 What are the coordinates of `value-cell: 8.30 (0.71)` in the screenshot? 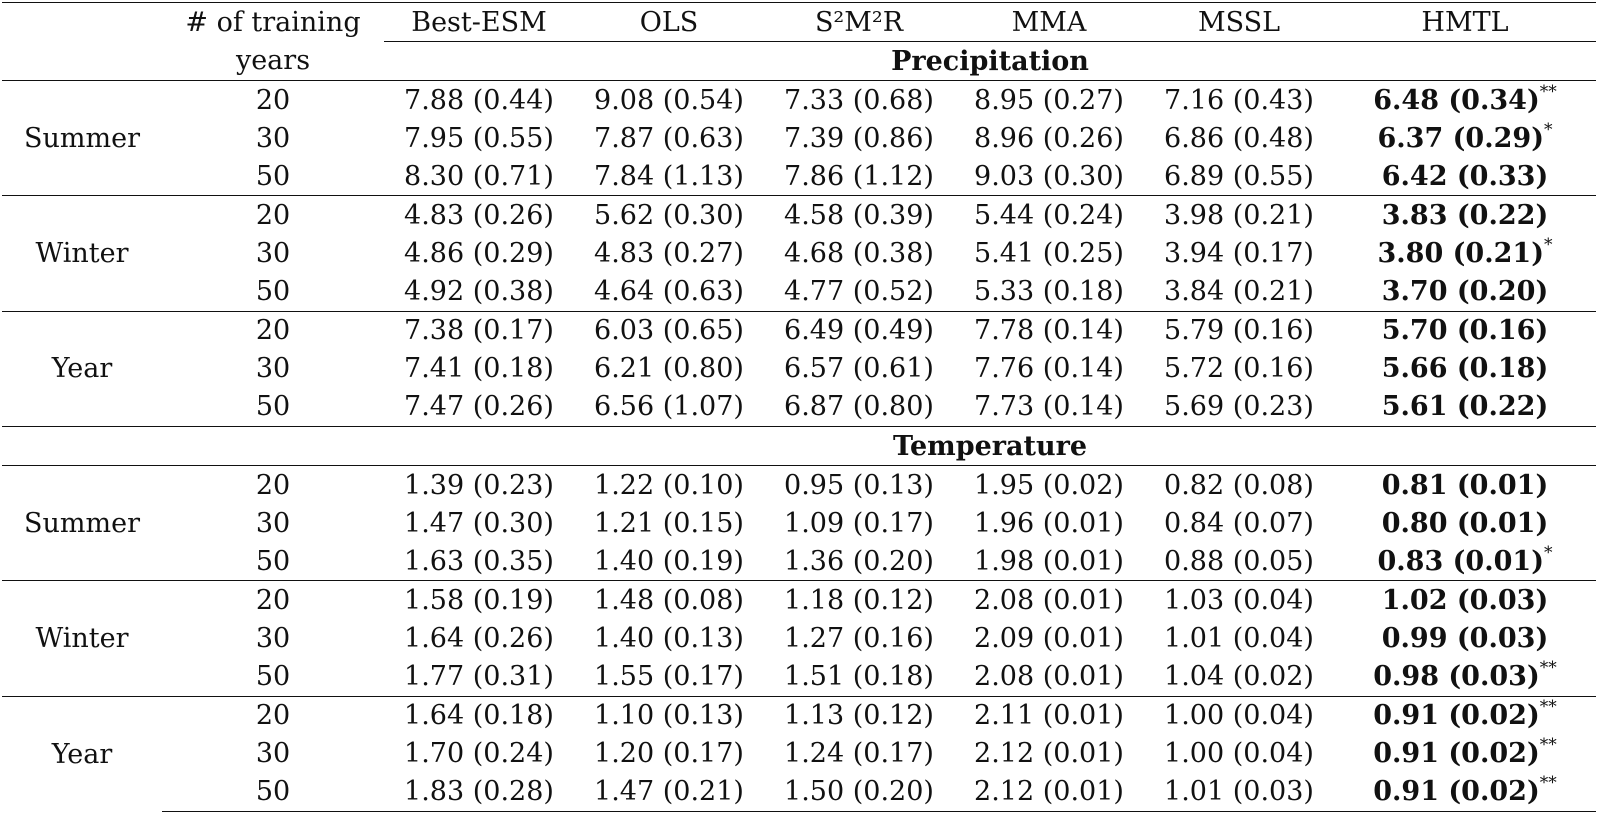 It's located at (479, 176).